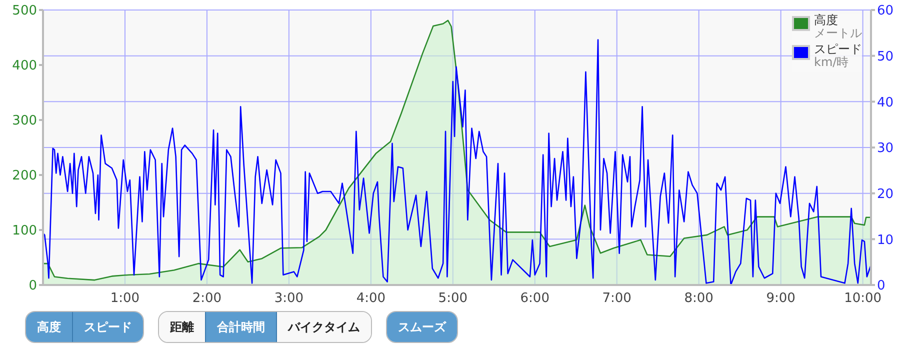 Image resolution: width=906 pixels, height=352 pixels. Describe the element at coordinates (535, 298) in the screenshot. I see `x-tick-label: 6:00` at that location.